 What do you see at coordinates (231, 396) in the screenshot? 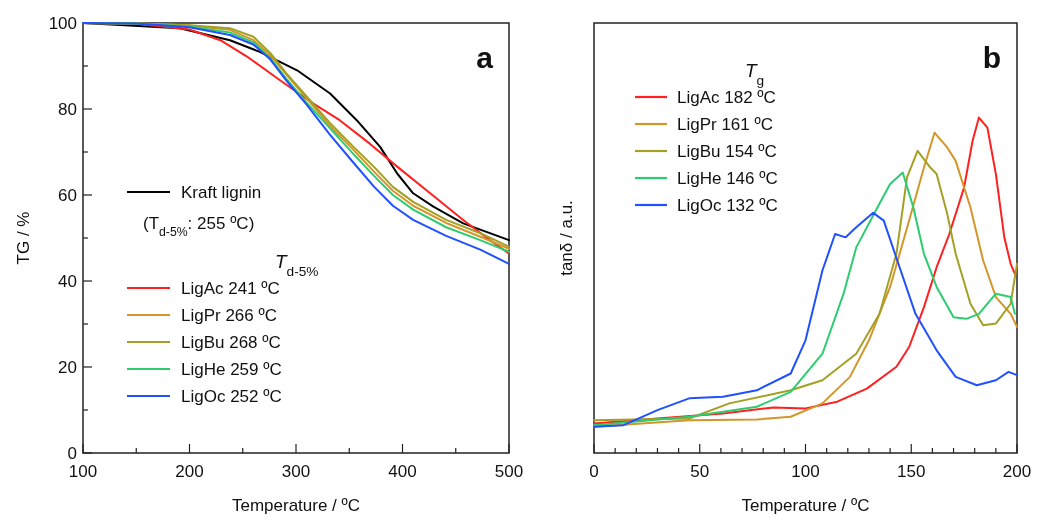
I see `legend-label: LigOc 252 ºC` at bounding box center [231, 396].